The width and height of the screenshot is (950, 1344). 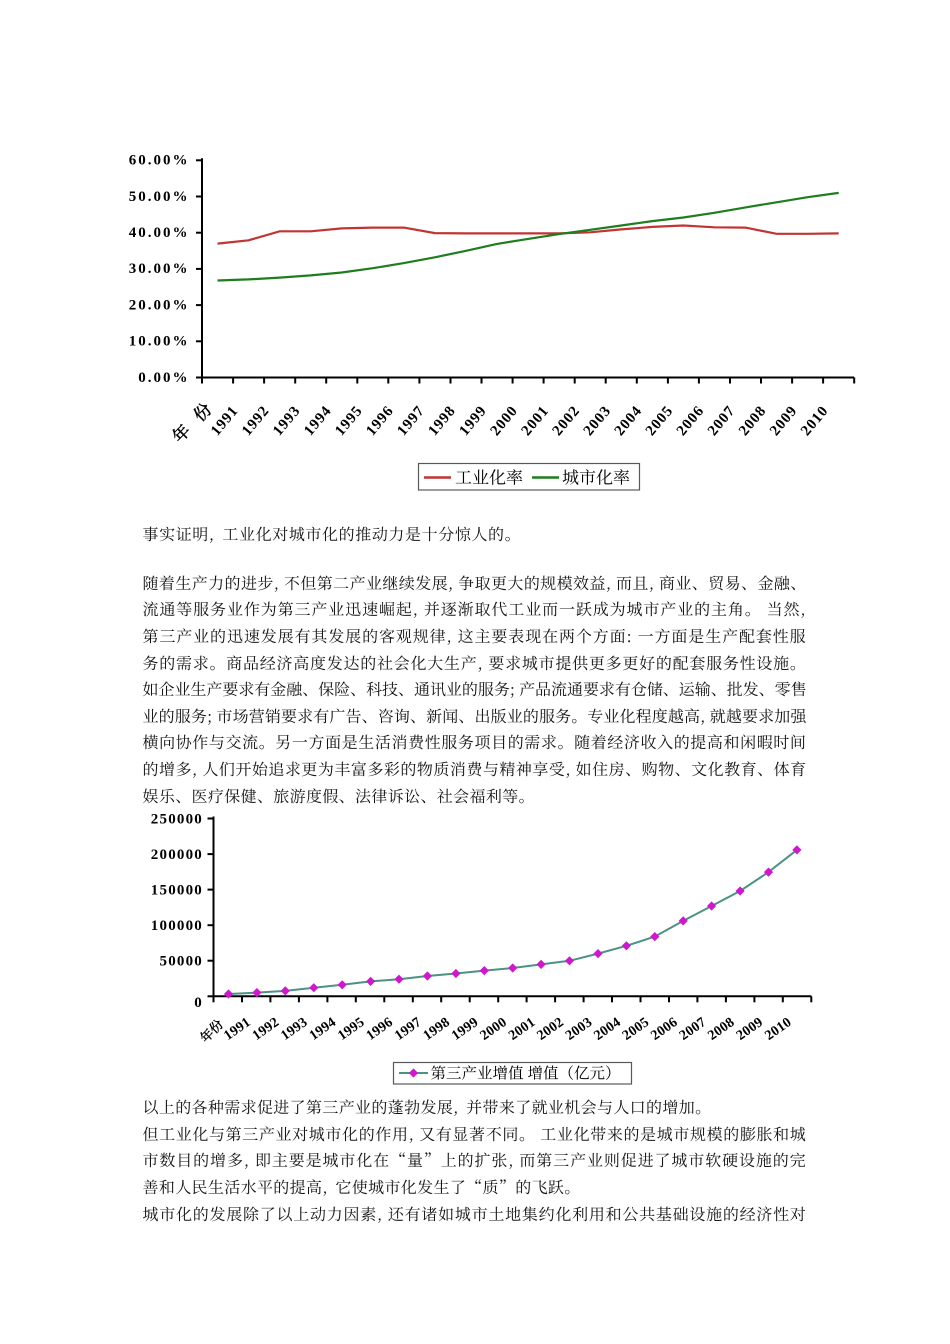 What do you see at coordinates (526, 1073) in the screenshot?
I see `svg-text: 第三产业增值 增值（亿元）` at bounding box center [526, 1073].